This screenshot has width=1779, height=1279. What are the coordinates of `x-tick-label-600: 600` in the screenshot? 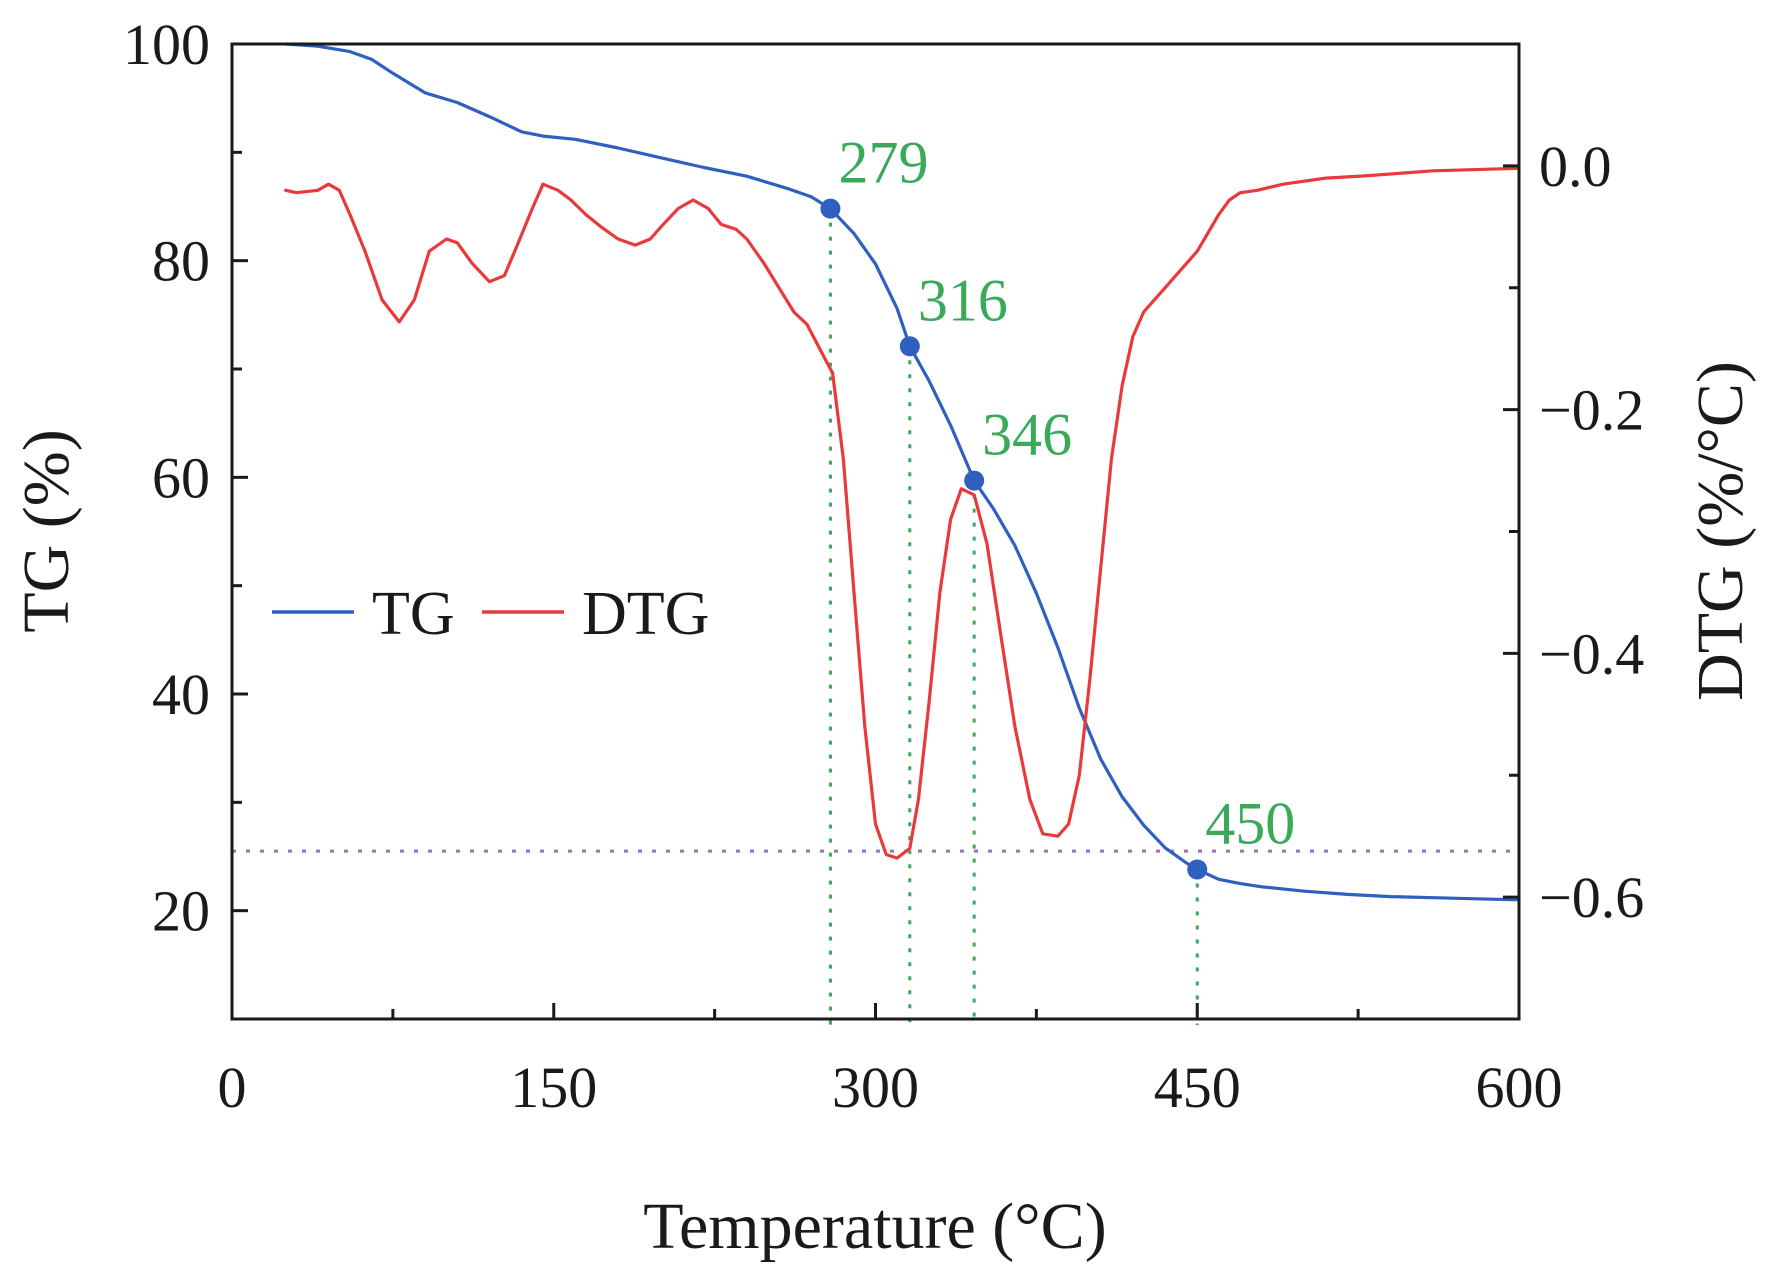 It's located at (1519, 1087).